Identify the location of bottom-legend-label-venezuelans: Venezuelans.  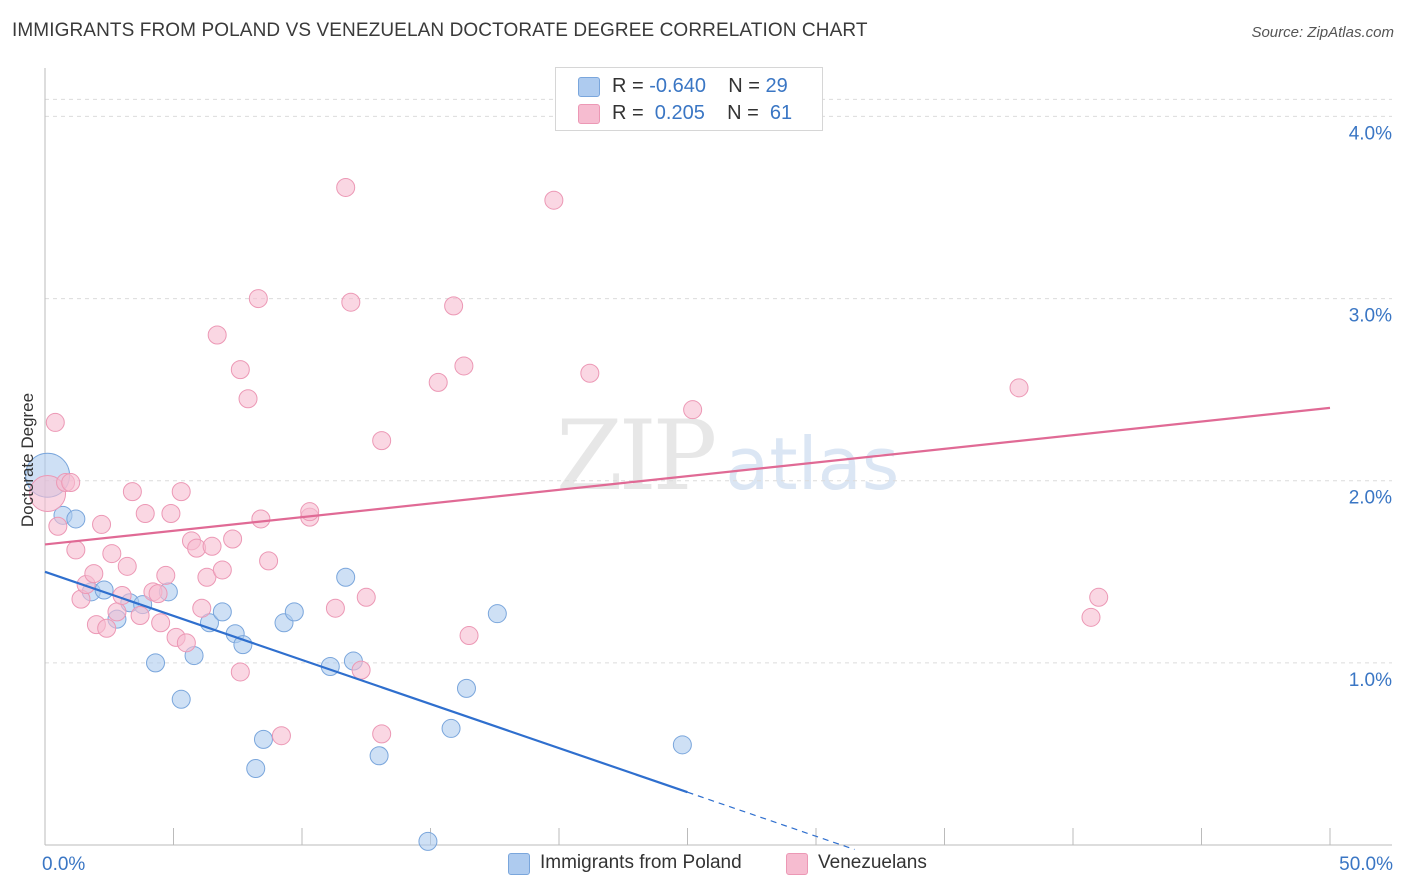
(872, 862).